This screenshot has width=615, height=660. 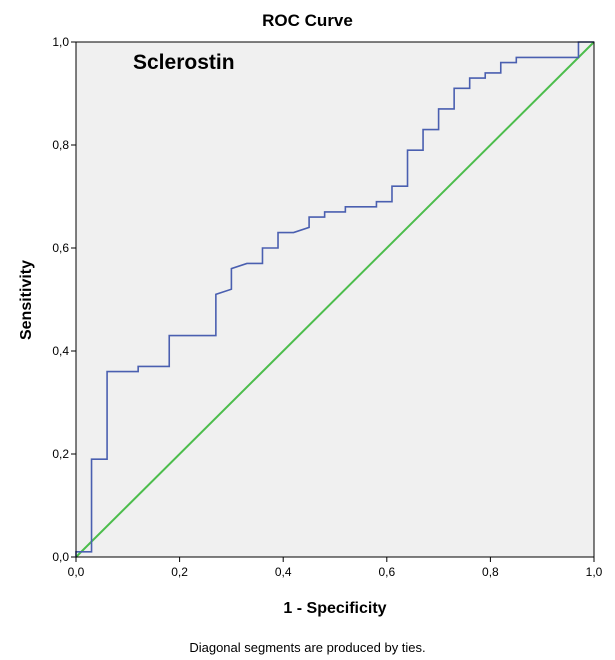 I want to click on x-axis-title: 1 - Specificity, so click(x=334, y=608).